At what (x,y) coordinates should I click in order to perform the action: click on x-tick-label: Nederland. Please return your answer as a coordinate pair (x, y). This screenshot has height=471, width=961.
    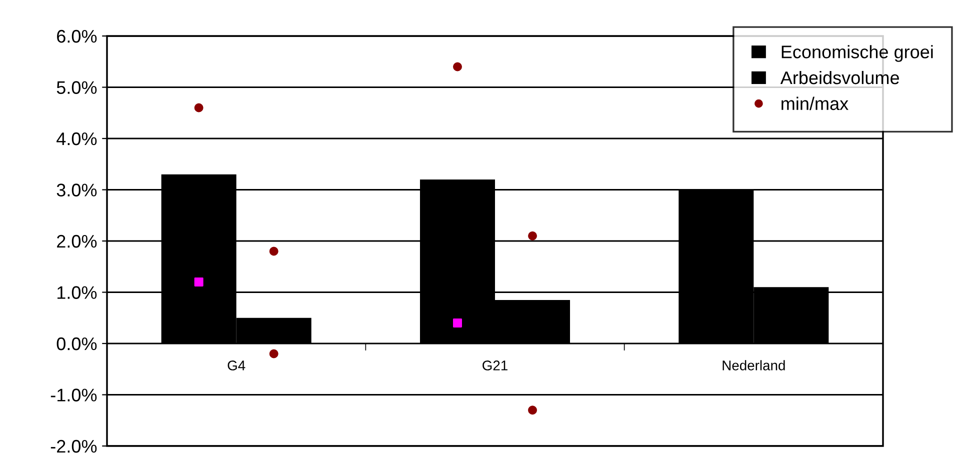
    Looking at the image, I should click on (753, 365).